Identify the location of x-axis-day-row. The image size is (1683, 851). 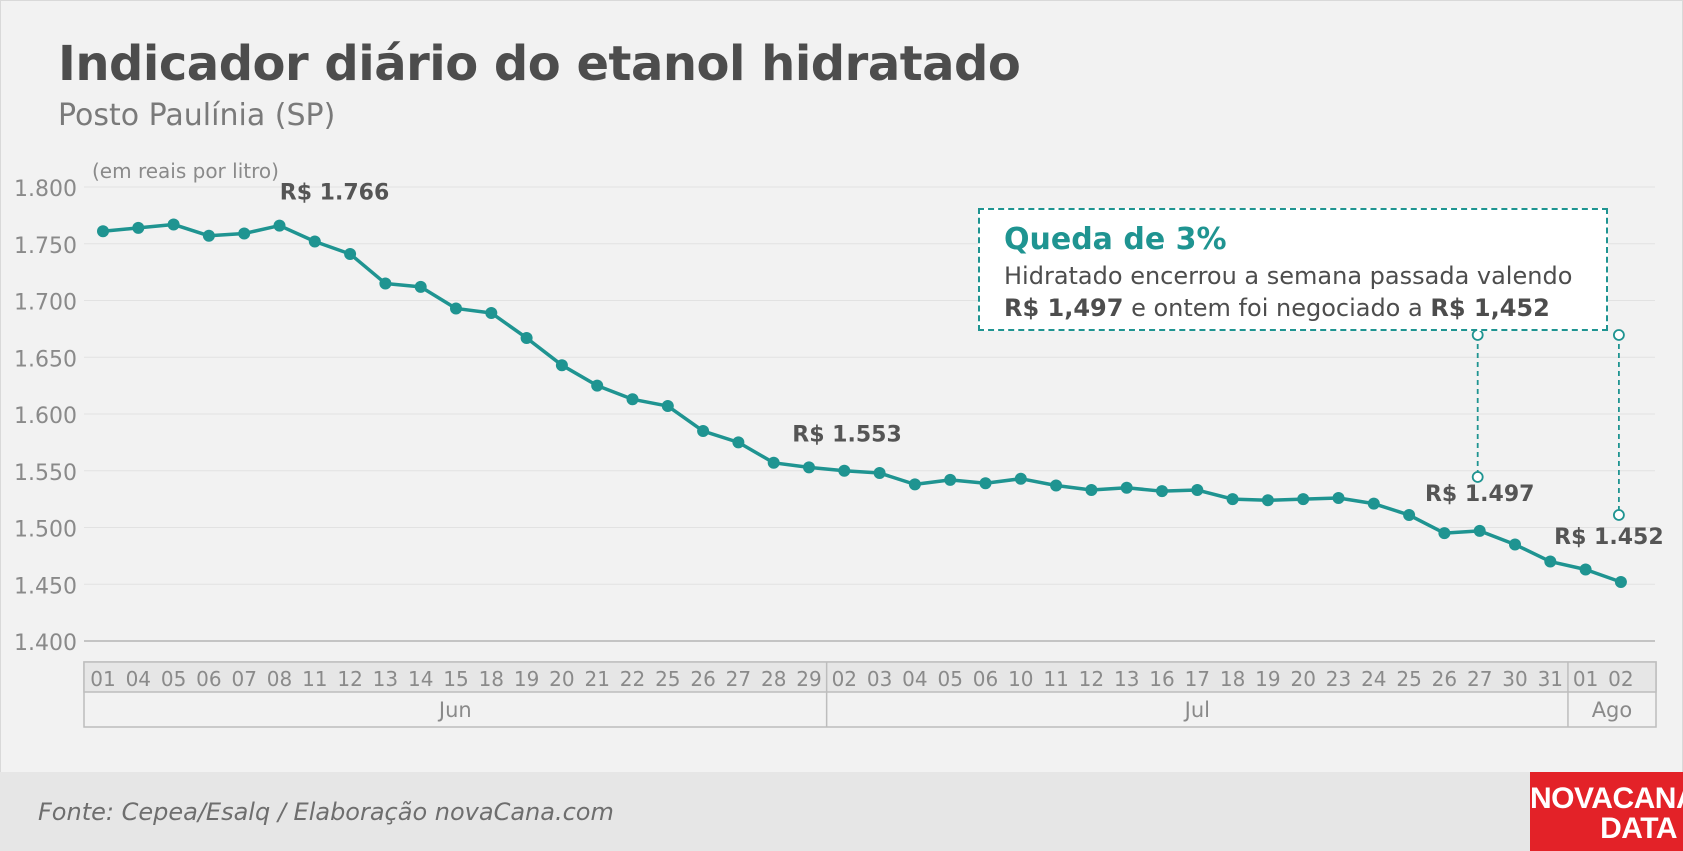
(870, 677).